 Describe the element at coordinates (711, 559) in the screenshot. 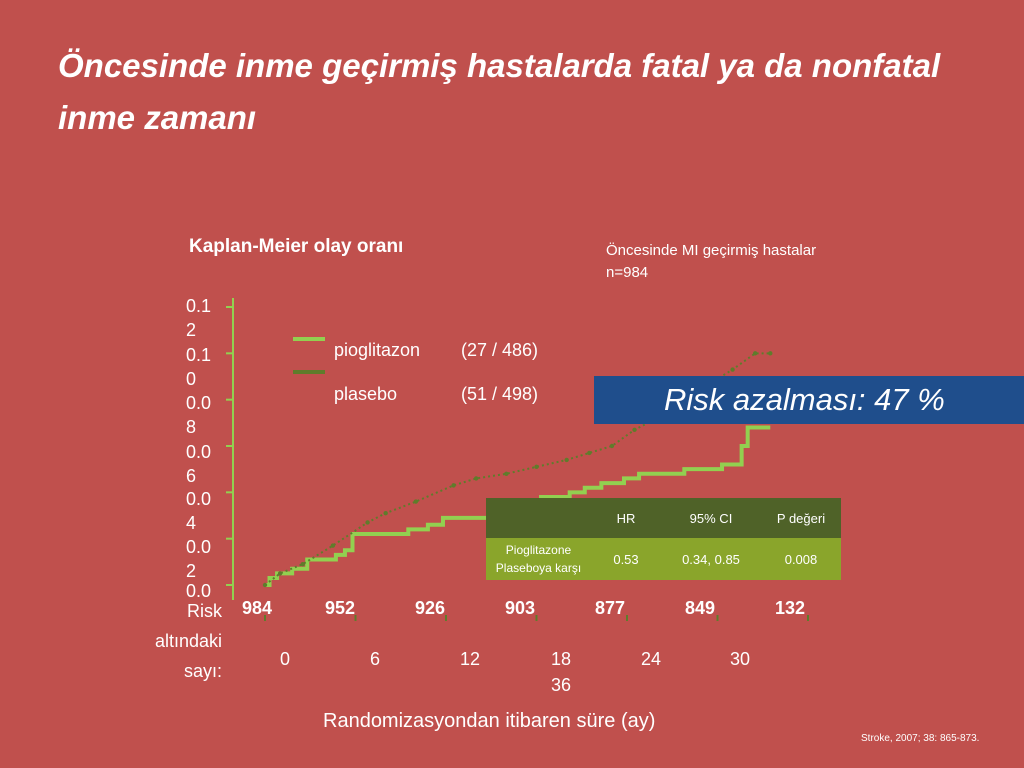

I see `stats-value-ci: 0.34, 0.85` at that location.